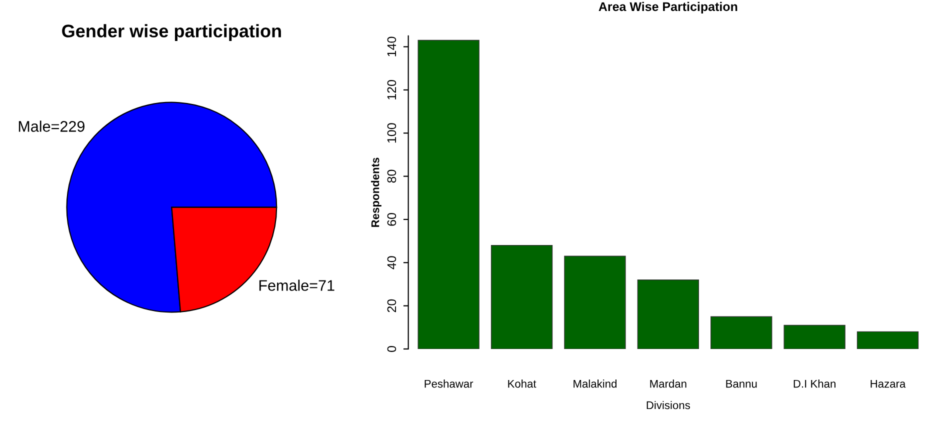  I want to click on y-tick-label: 0, so click(391, 349).